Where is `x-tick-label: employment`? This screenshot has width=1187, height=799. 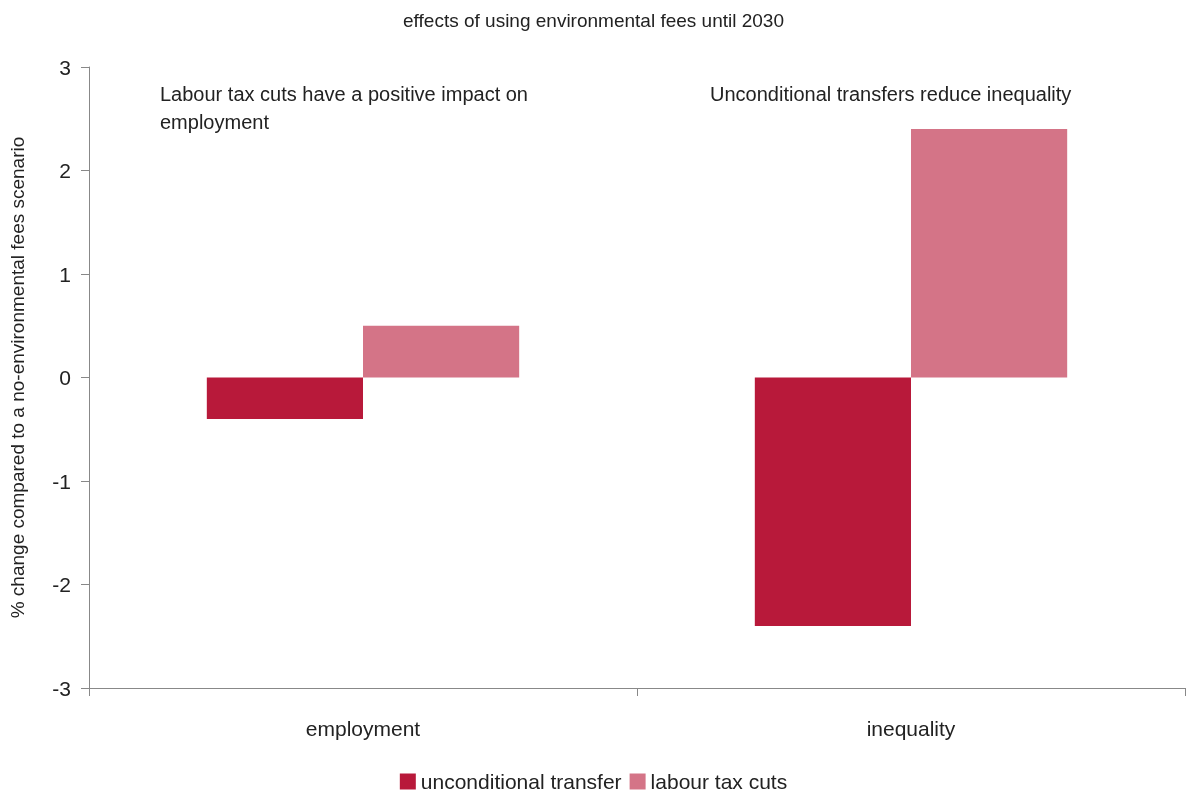
x-tick-label: employment is located at coordinates (363, 728).